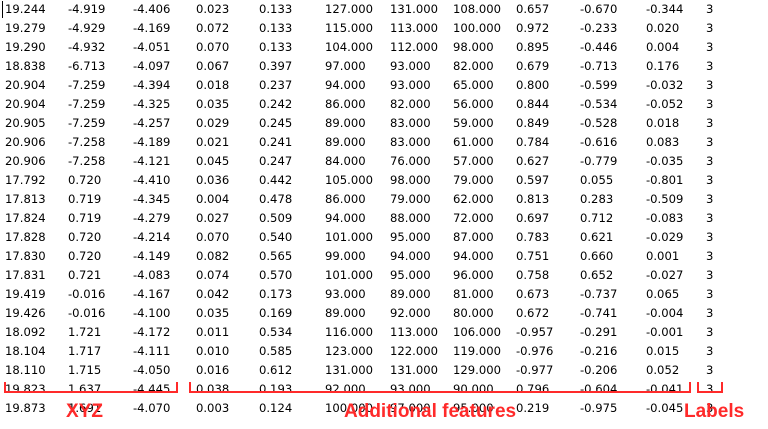 Image resolution: width=768 pixels, height=429 pixels. Describe the element at coordinates (410, 408) in the screenshot. I see `table-cell: 97.000` at that location.